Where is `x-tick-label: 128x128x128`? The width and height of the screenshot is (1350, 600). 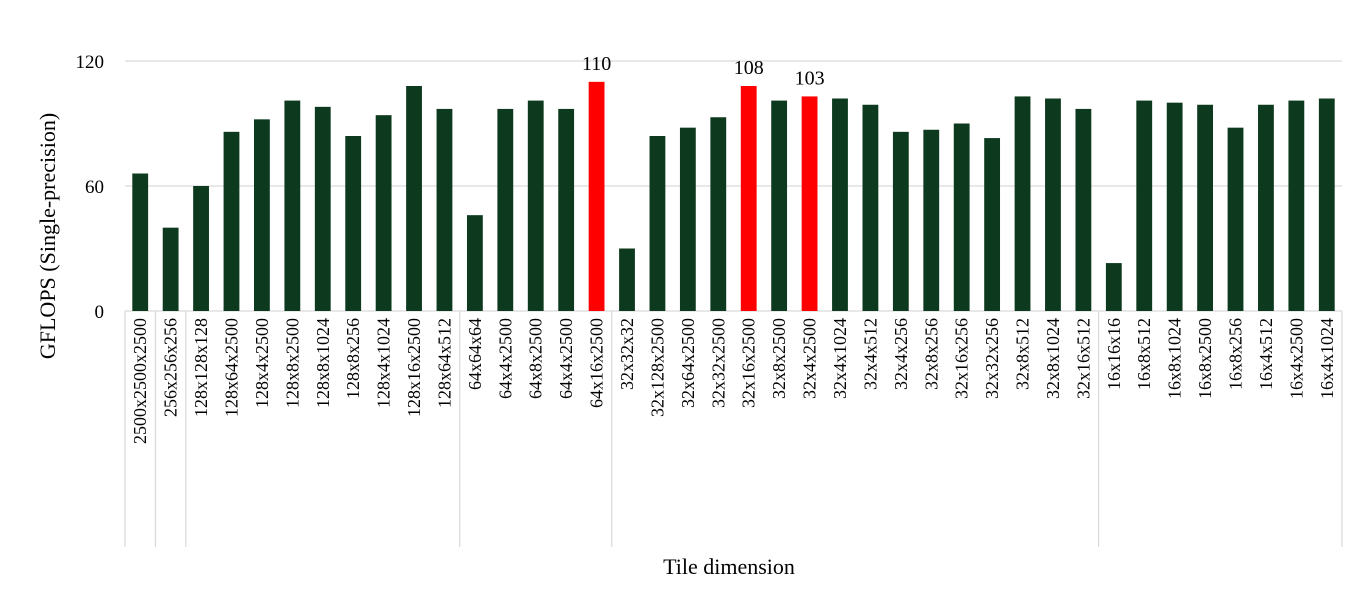
x-tick-label: 128x128x128 is located at coordinates (201, 367).